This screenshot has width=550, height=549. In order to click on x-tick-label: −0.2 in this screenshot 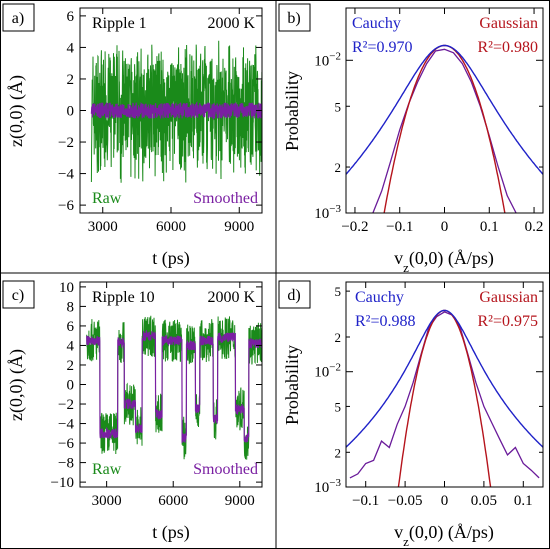, I will do `click(354, 227)`.